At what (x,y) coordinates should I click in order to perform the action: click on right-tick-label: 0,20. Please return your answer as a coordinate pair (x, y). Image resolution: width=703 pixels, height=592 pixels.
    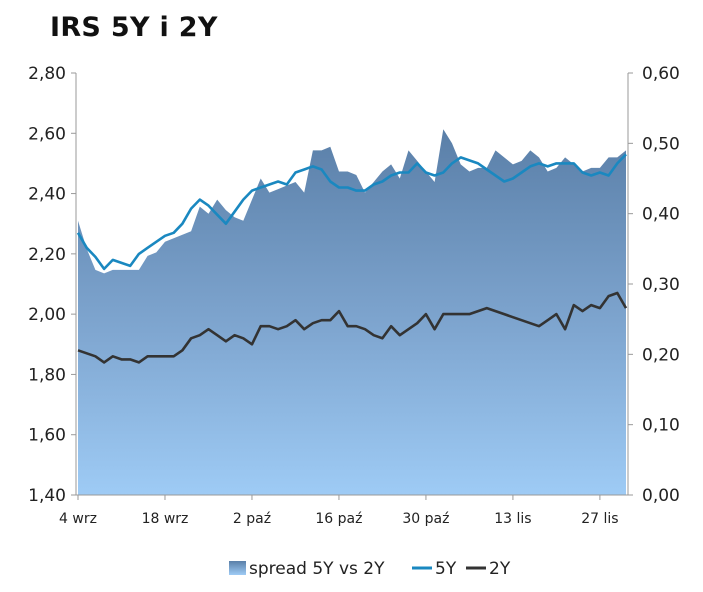
    Looking at the image, I should click on (661, 355).